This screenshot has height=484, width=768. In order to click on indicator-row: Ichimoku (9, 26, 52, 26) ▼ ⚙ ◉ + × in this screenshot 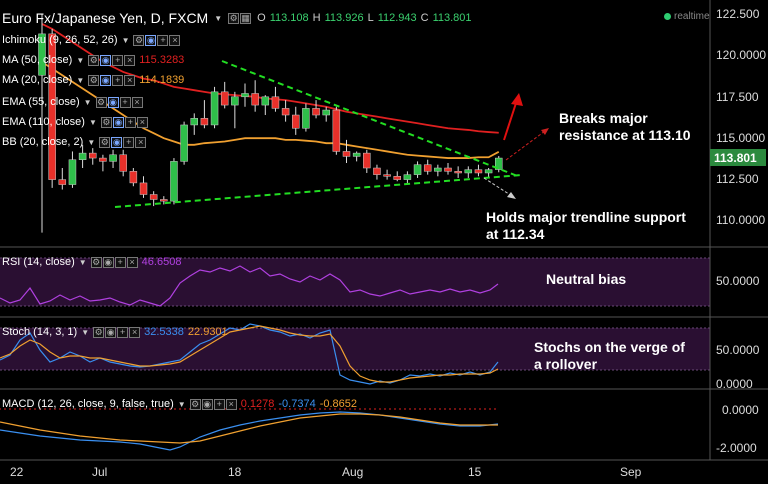, I will do `click(93, 40)`.